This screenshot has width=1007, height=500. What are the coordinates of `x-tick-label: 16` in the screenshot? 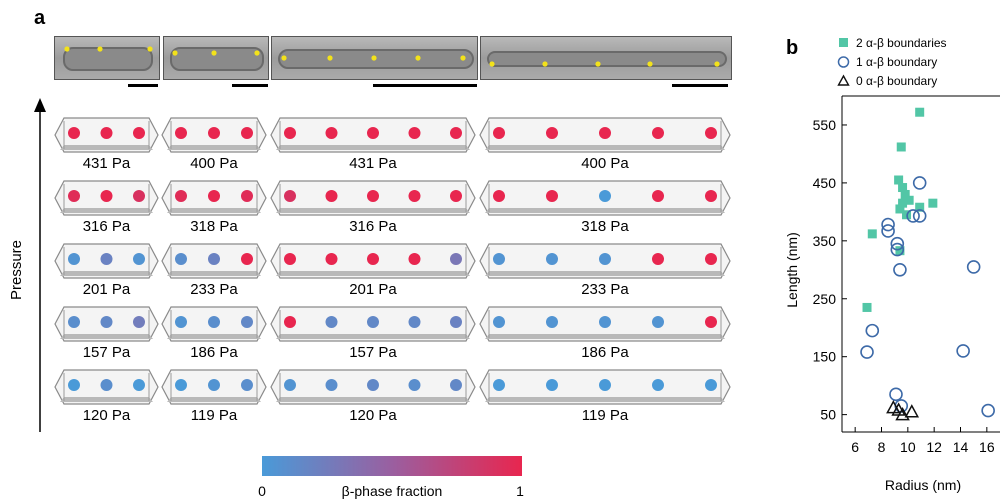 It's located at (987, 447).